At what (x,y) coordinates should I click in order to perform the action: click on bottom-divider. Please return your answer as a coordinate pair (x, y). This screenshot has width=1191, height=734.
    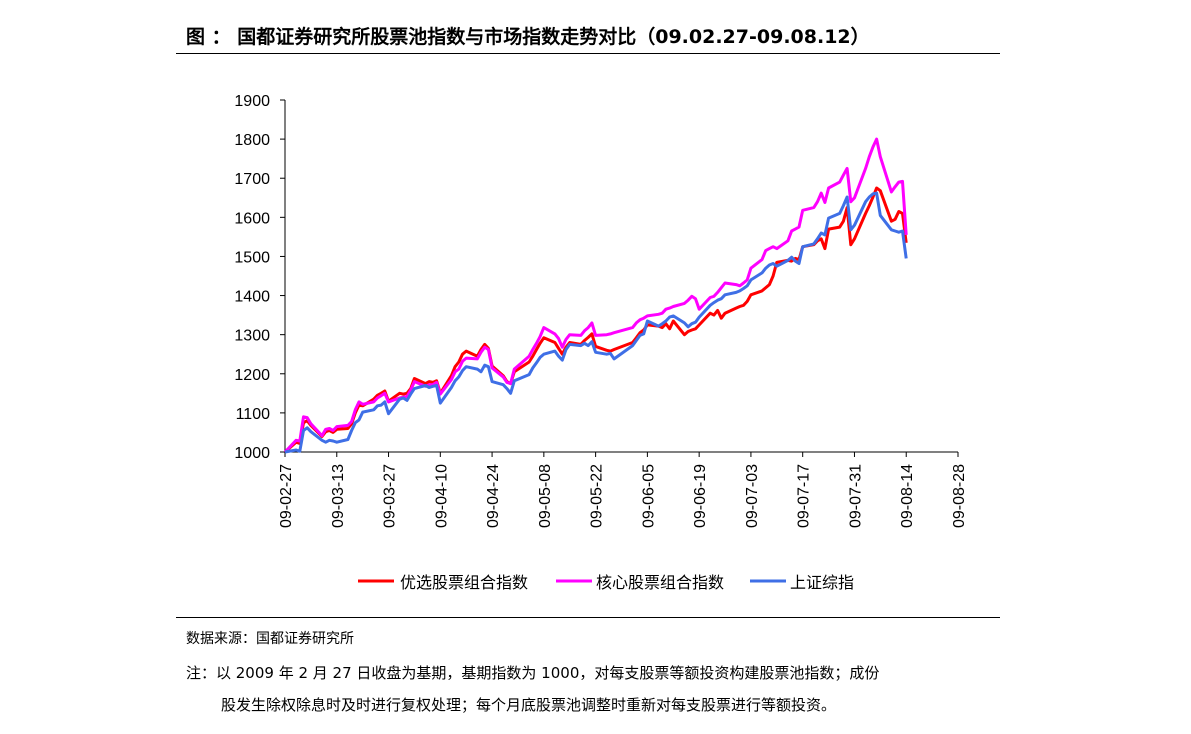
    Looking at the image, I should click on (588, 617).